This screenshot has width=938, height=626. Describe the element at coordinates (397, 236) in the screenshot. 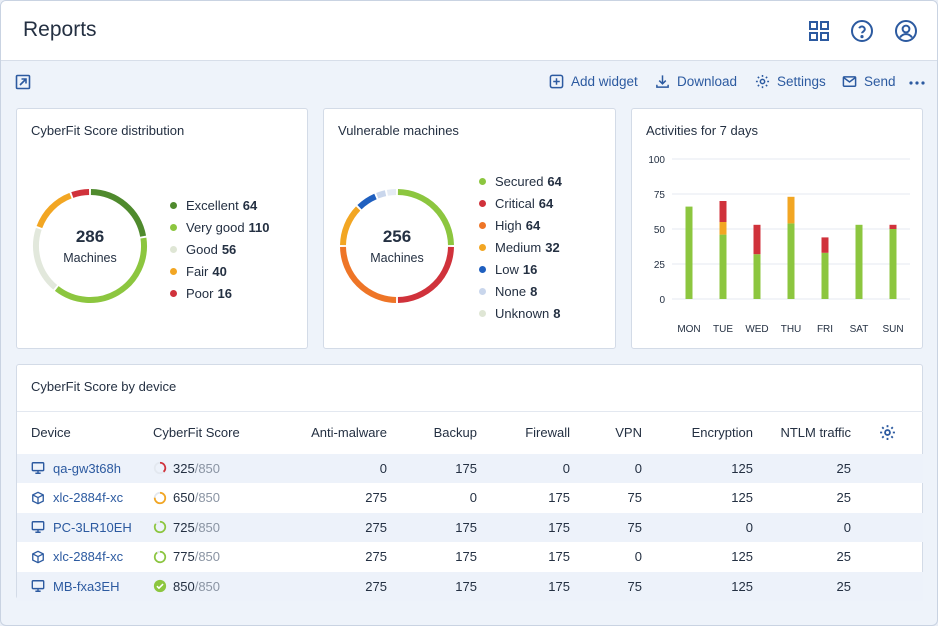

I see `donut-total: 256` at that location.